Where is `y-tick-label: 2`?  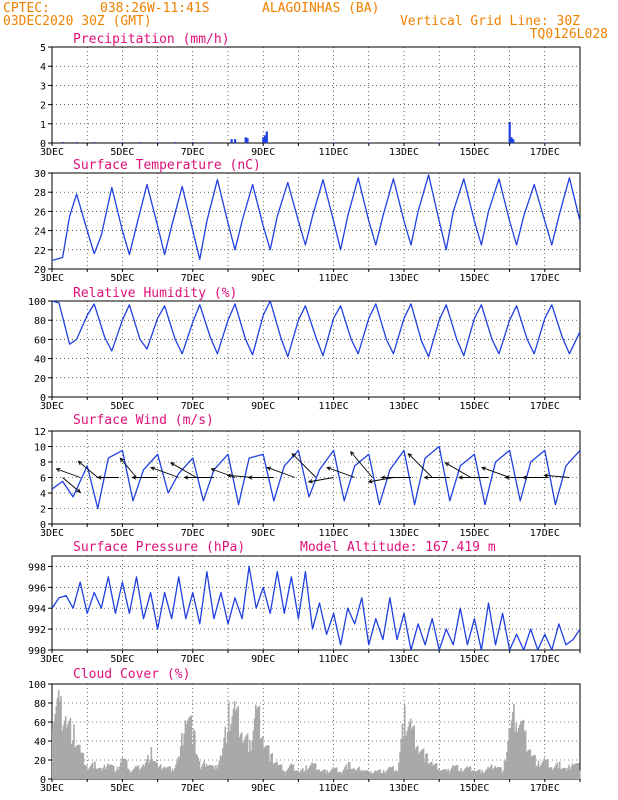
y-tick-label: 2 is located at coordinates (43, 106).